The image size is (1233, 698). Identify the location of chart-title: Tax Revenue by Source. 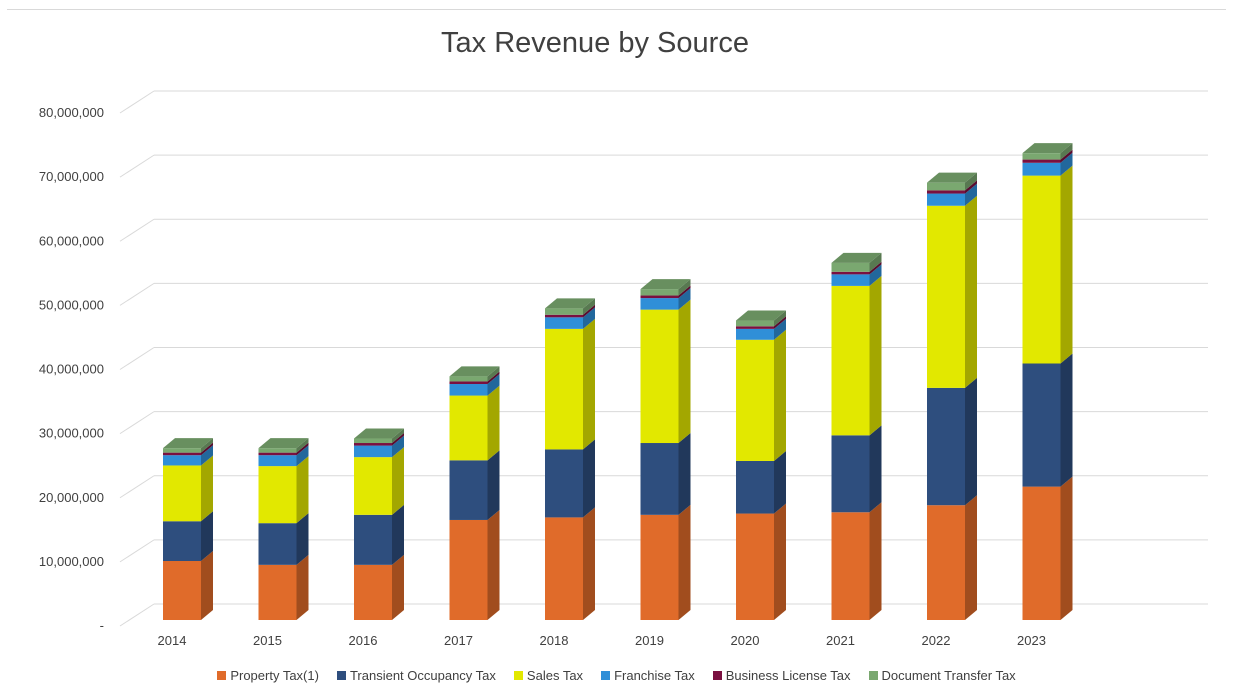
(595, 43).